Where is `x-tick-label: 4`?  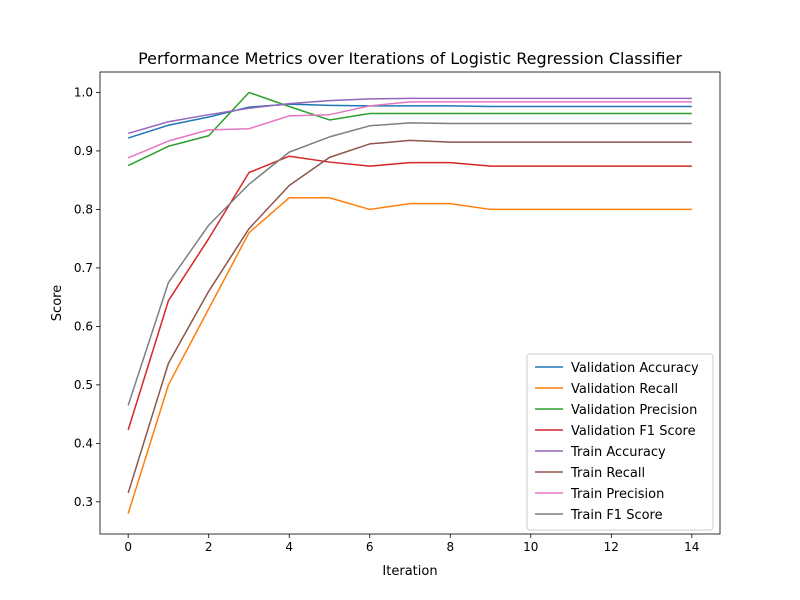
x-tick-label: 4 is located at coordinates (289, 547).